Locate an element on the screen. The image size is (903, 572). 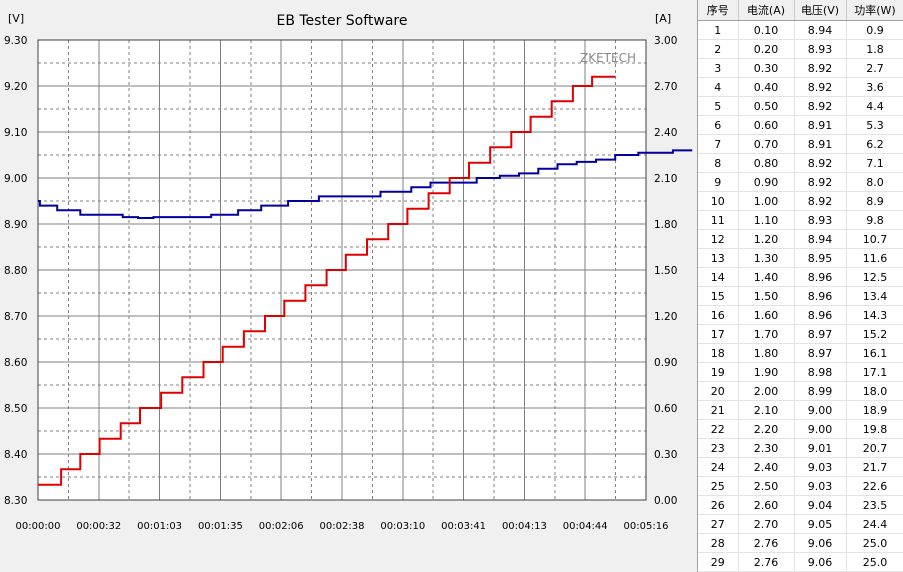
right-tick-label: 0.00 is located at coordinates (665, 501).